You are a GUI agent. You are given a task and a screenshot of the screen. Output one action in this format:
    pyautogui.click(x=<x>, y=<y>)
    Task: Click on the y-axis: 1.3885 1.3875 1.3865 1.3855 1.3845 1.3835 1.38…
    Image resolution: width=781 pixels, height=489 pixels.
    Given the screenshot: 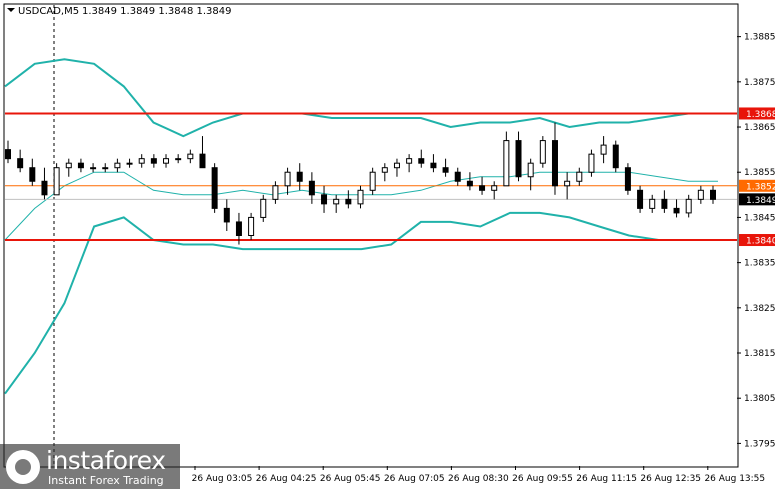 What is the action you would take?
    pyautogui.click(x=756, y=241)
    